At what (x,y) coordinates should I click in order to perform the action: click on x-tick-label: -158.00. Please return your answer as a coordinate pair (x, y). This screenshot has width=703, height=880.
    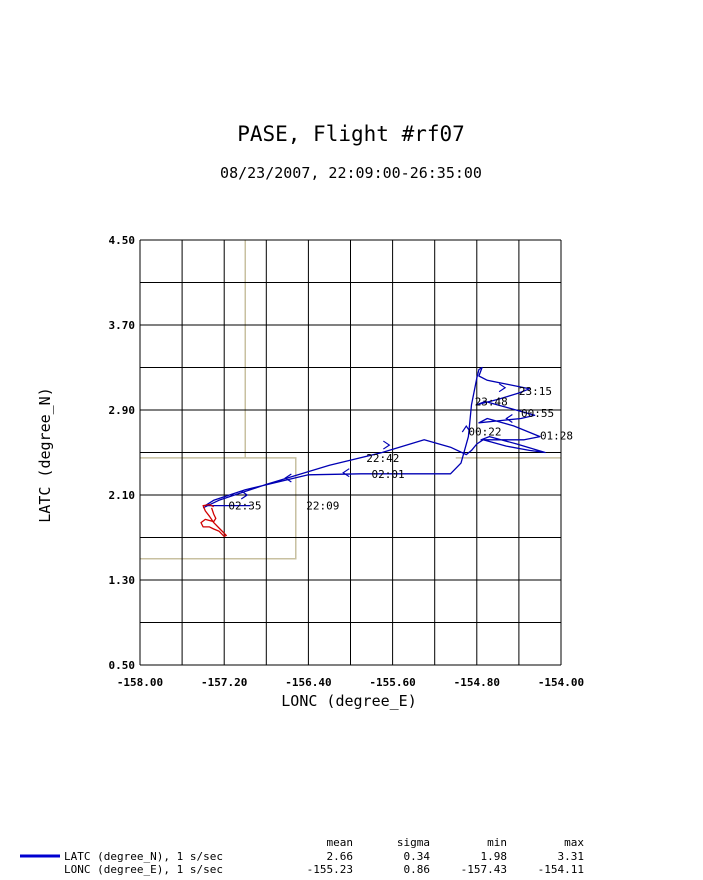
    Looking at the image, I should click on (140, 682).